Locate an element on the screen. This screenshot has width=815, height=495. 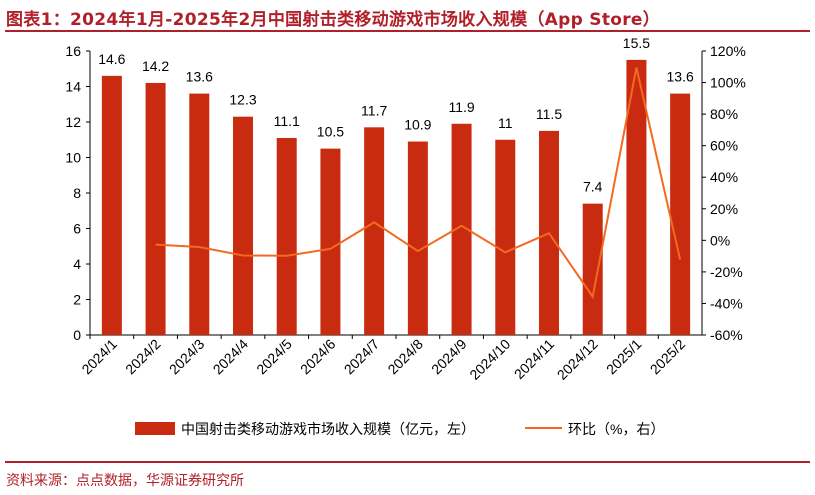
left-tick-label: 16 is located at coordinates (73, 51).